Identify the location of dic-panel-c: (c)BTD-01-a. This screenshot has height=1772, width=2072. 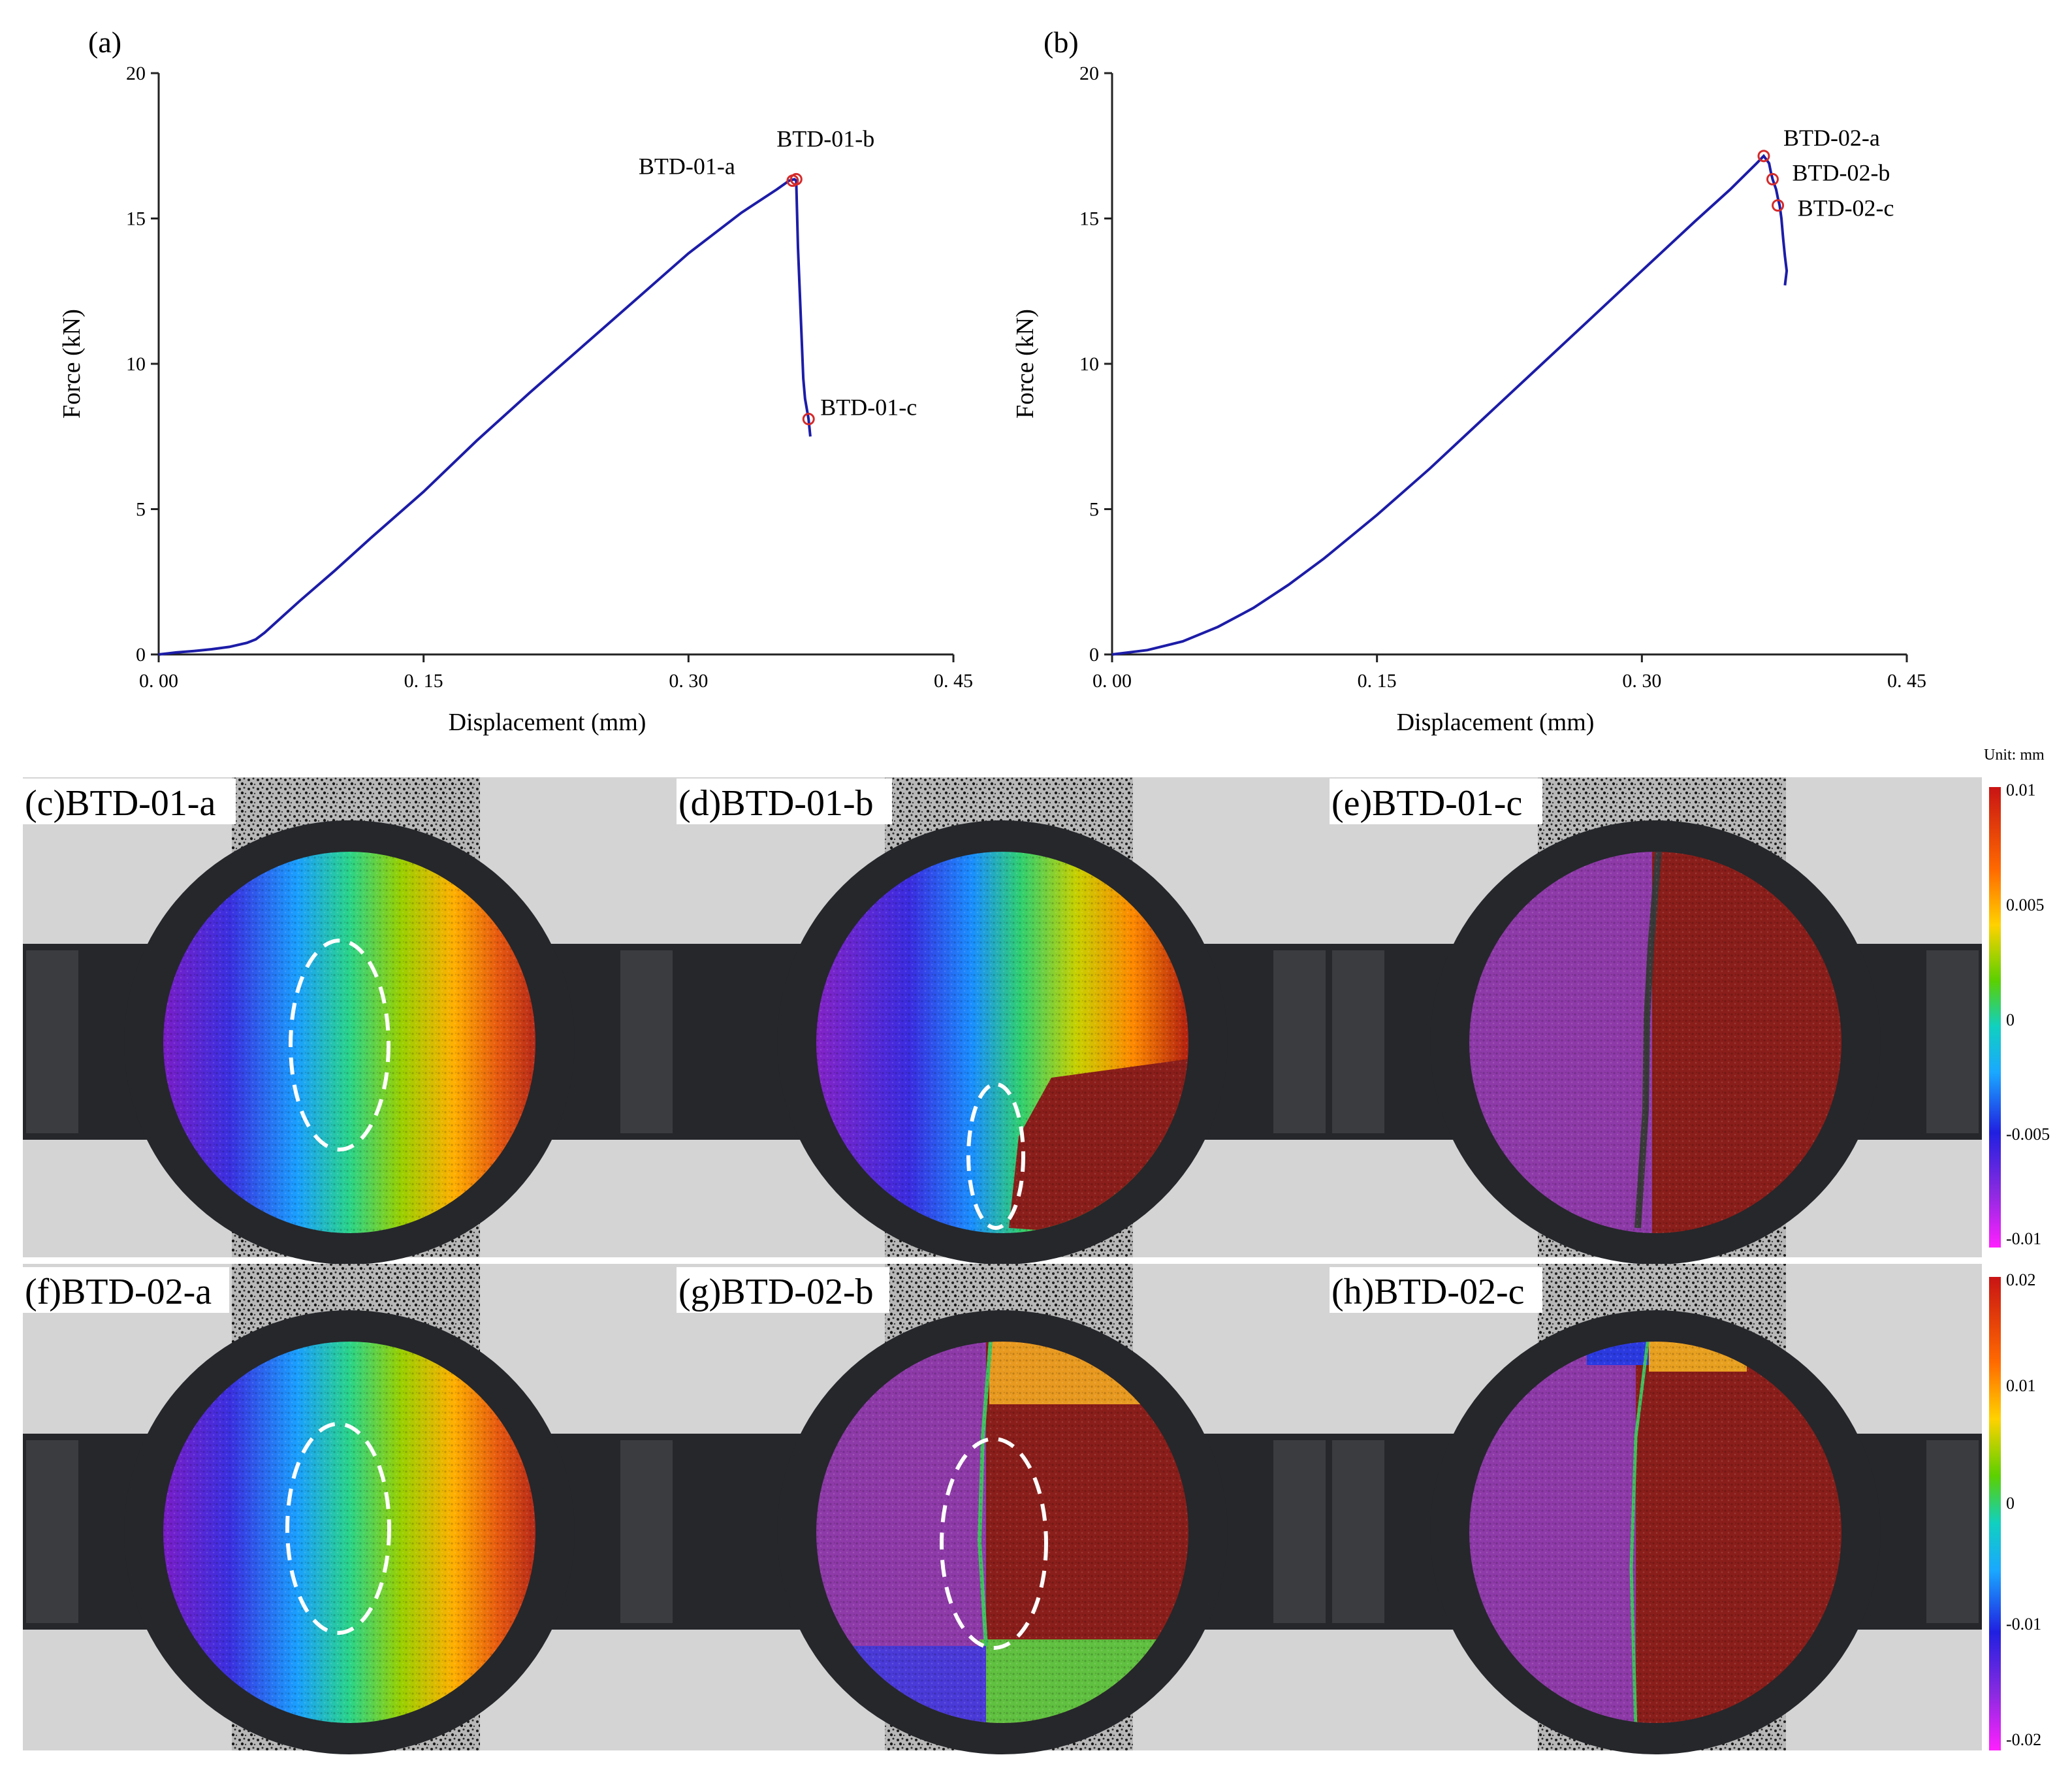
(349, 1021).